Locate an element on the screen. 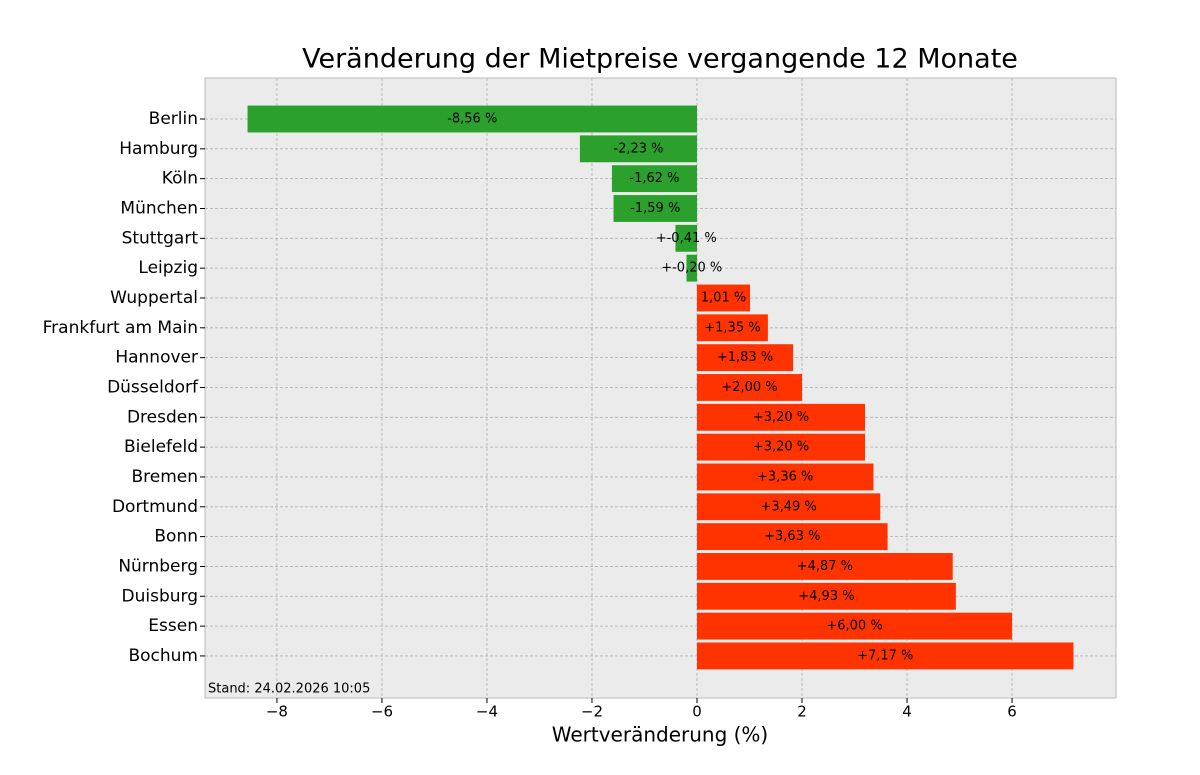 The width and height of the screenshot is (1200, 775). value-label: +1,35 % is located at coordinates (732, 327).